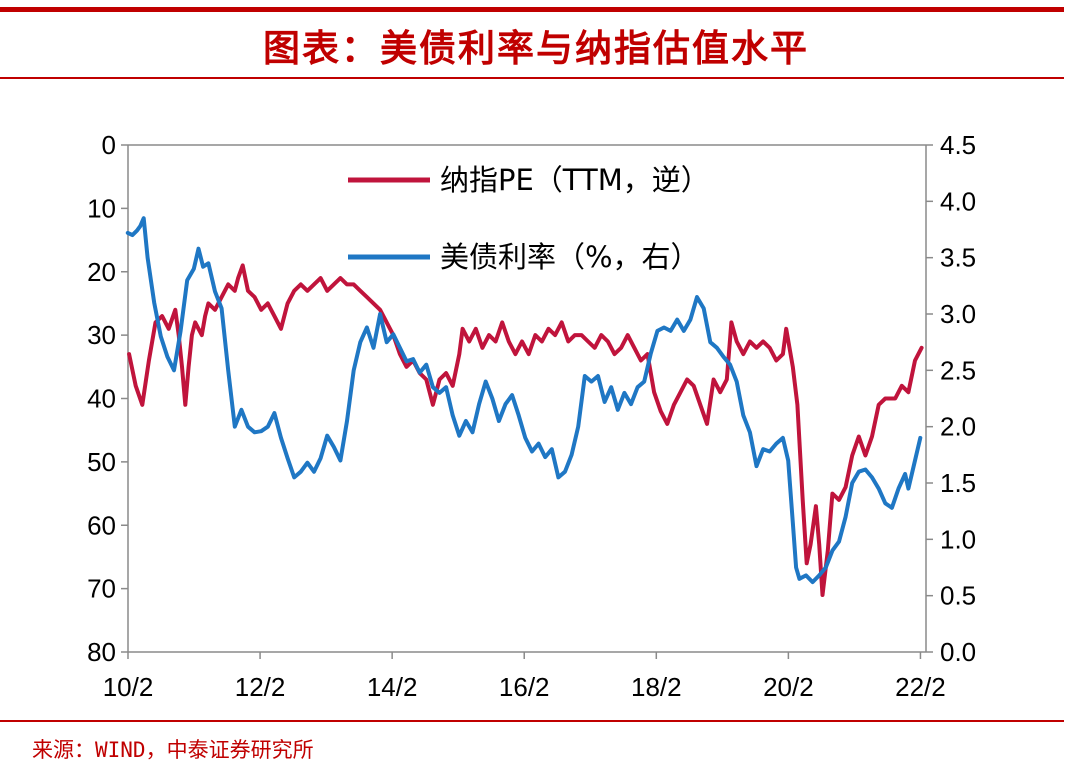 This screenshot has width=1080, height=778. What do you see at coordinates (958, 314) in the screenshot?
I see `right-y-tick-label: 3.0` at bounding box center [958, 314].